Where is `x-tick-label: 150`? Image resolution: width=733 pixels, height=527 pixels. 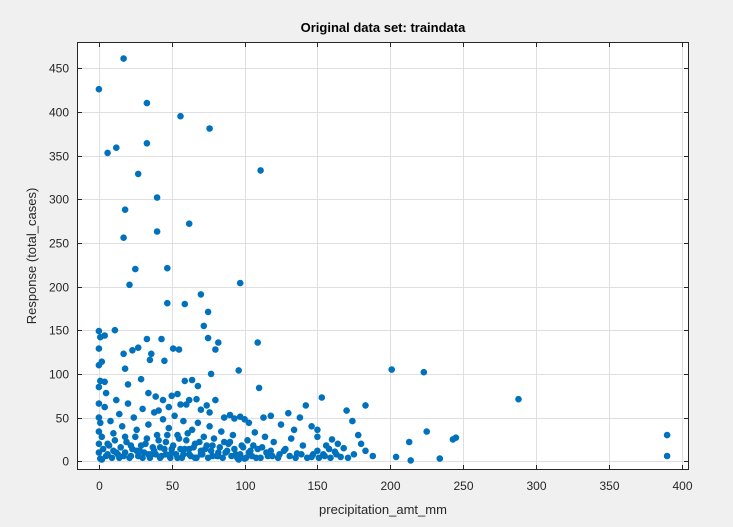
x-tick-label: 150 is located at coordinates (317, 486).